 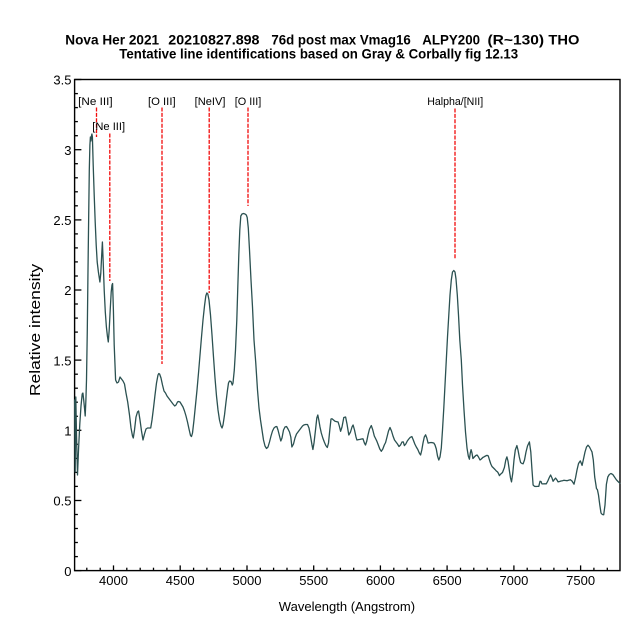 I want to click on svg-text: ALPY200, so click(x=451, y=39).